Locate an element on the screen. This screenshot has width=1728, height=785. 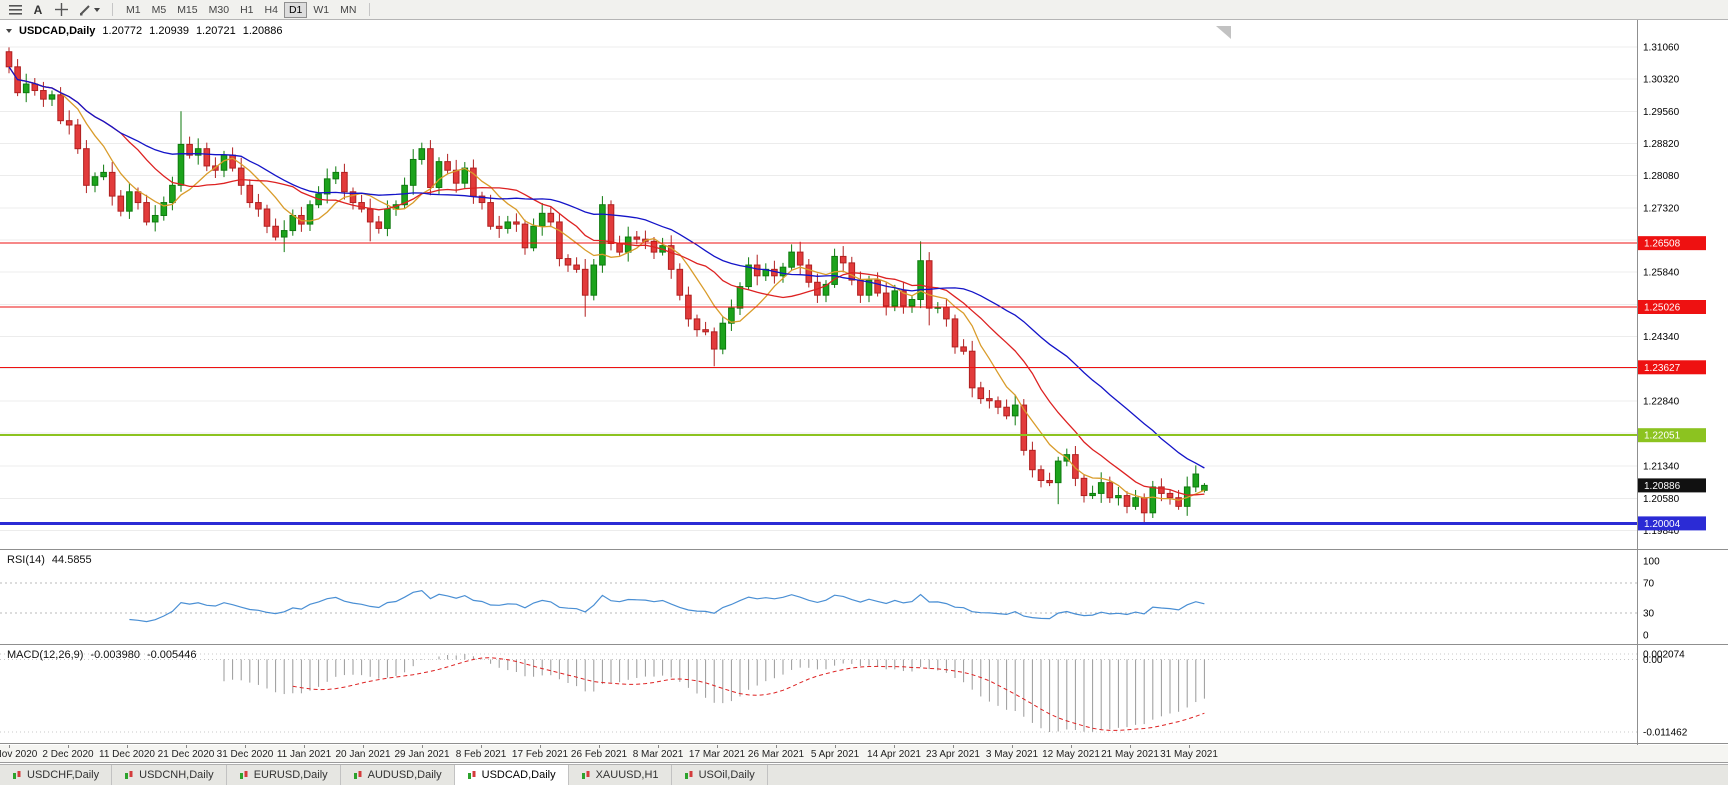
macd-main-value: -0.003980 is located at coordinates (115, 655).